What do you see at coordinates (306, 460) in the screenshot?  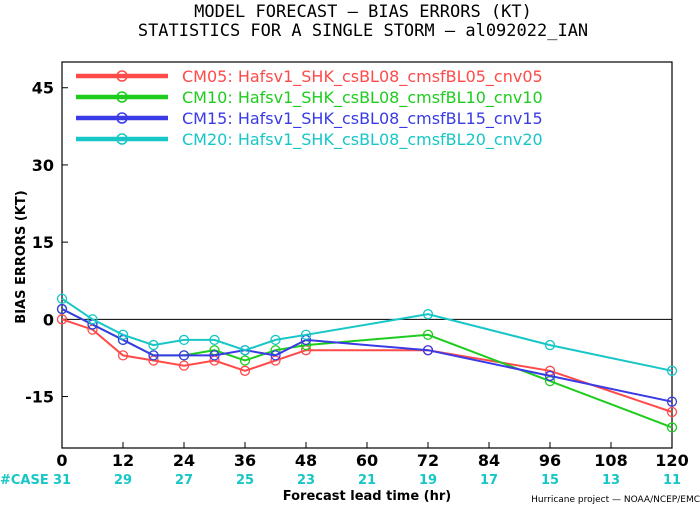 I see `x-tick-label: 48` at bounding box center [306, 460].